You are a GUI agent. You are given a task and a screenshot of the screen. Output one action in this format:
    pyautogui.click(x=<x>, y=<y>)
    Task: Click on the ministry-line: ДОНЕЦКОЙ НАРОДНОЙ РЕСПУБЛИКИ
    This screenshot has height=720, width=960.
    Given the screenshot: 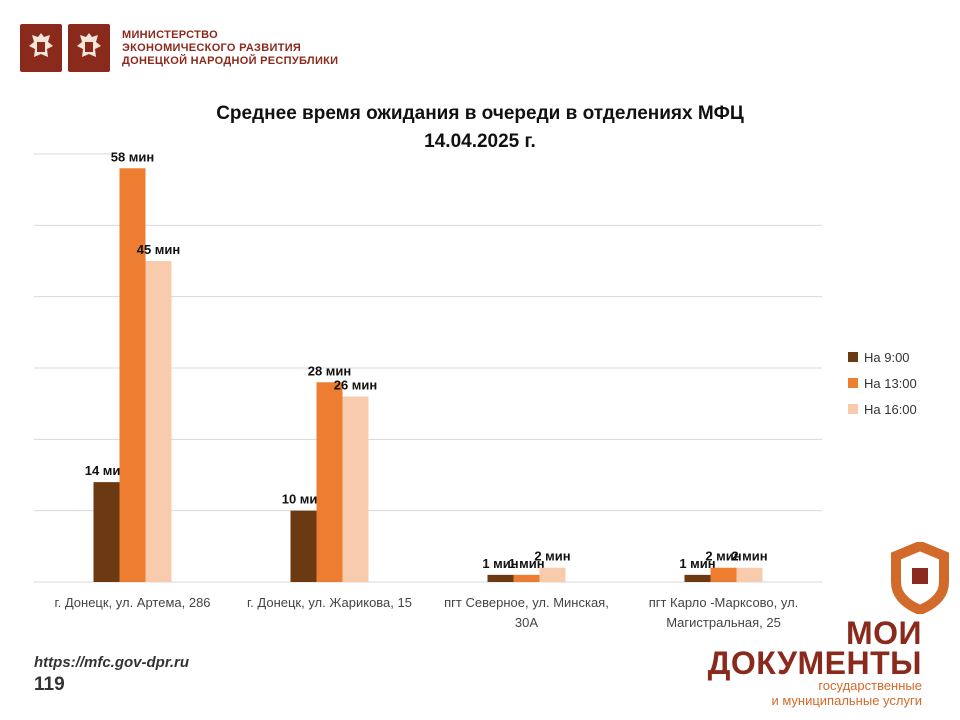 What is the action you would take?
    pyautogui.click(x=230, y=60)
    